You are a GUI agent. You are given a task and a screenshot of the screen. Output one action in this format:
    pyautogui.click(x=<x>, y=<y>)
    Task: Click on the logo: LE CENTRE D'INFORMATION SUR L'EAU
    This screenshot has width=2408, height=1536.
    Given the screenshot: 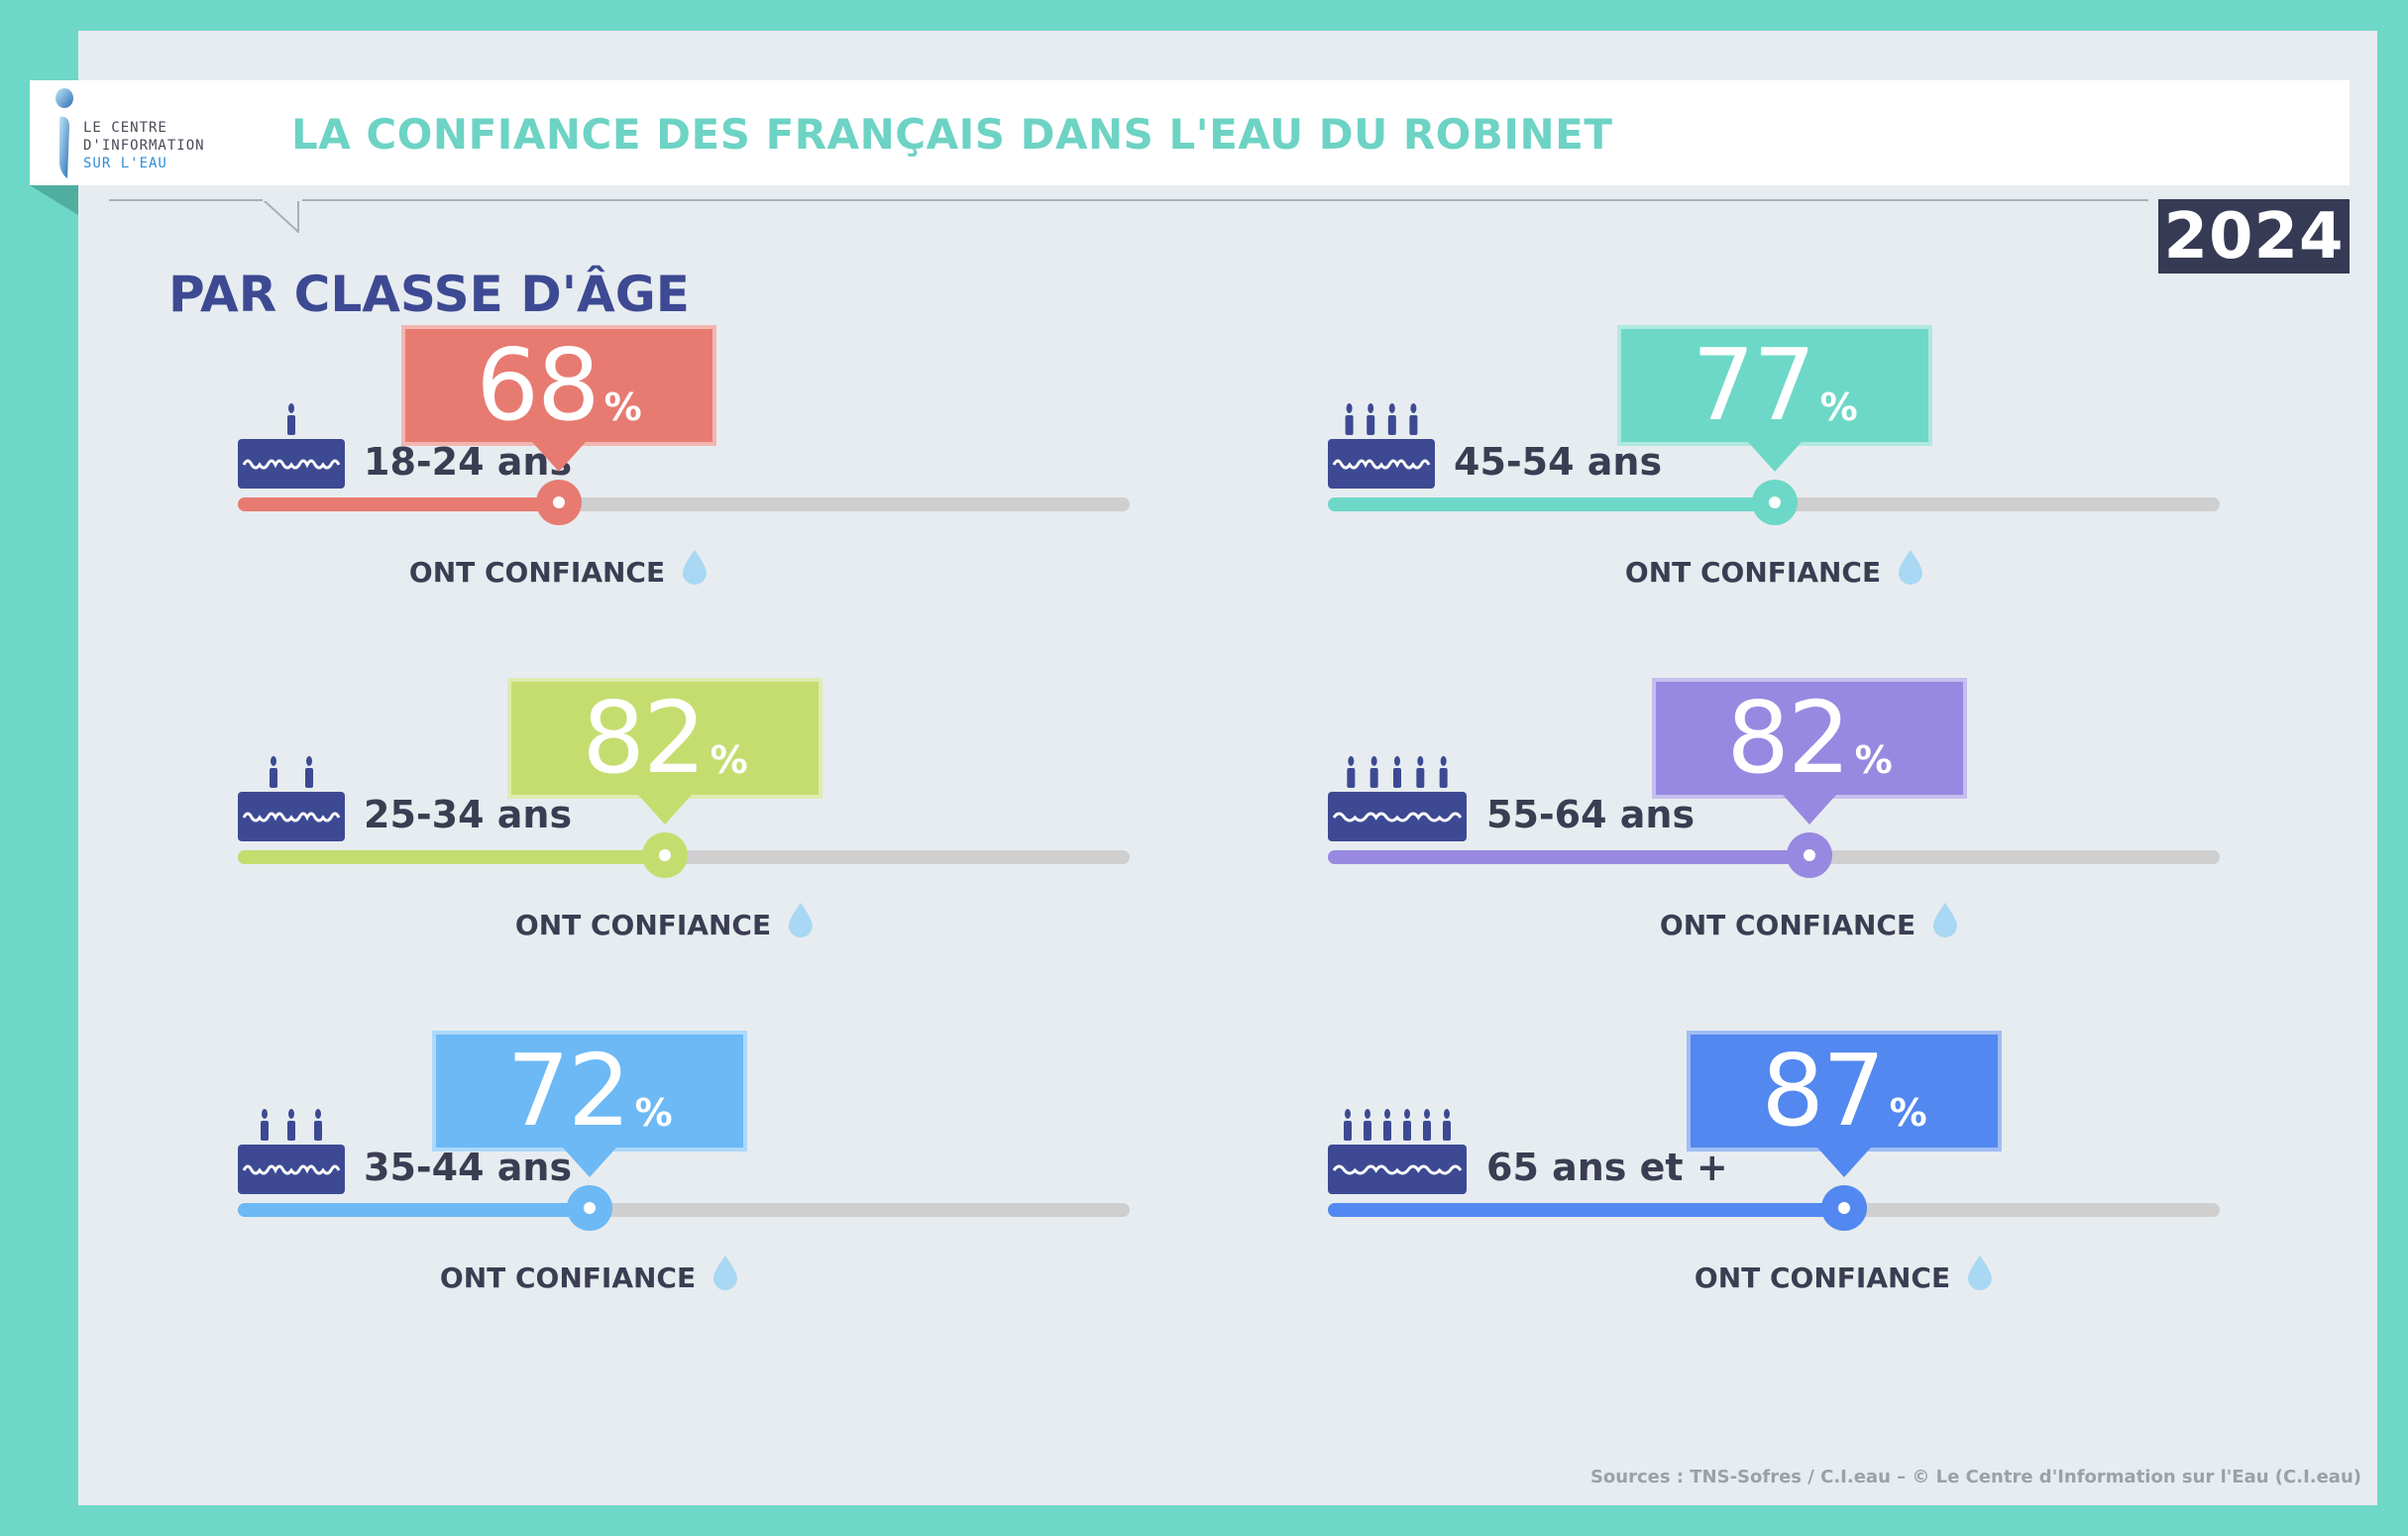 What is the action you would take?
    pyautogui.click(x=159, y=134)
    